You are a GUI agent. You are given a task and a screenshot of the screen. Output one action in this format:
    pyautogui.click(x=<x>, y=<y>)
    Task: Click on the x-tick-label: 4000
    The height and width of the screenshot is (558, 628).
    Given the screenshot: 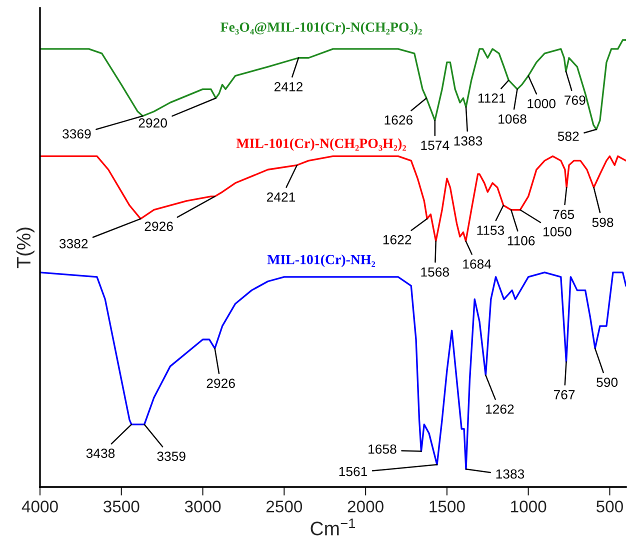 What is the action you would take?
    pyautogui.click(x=40, y=506)
    